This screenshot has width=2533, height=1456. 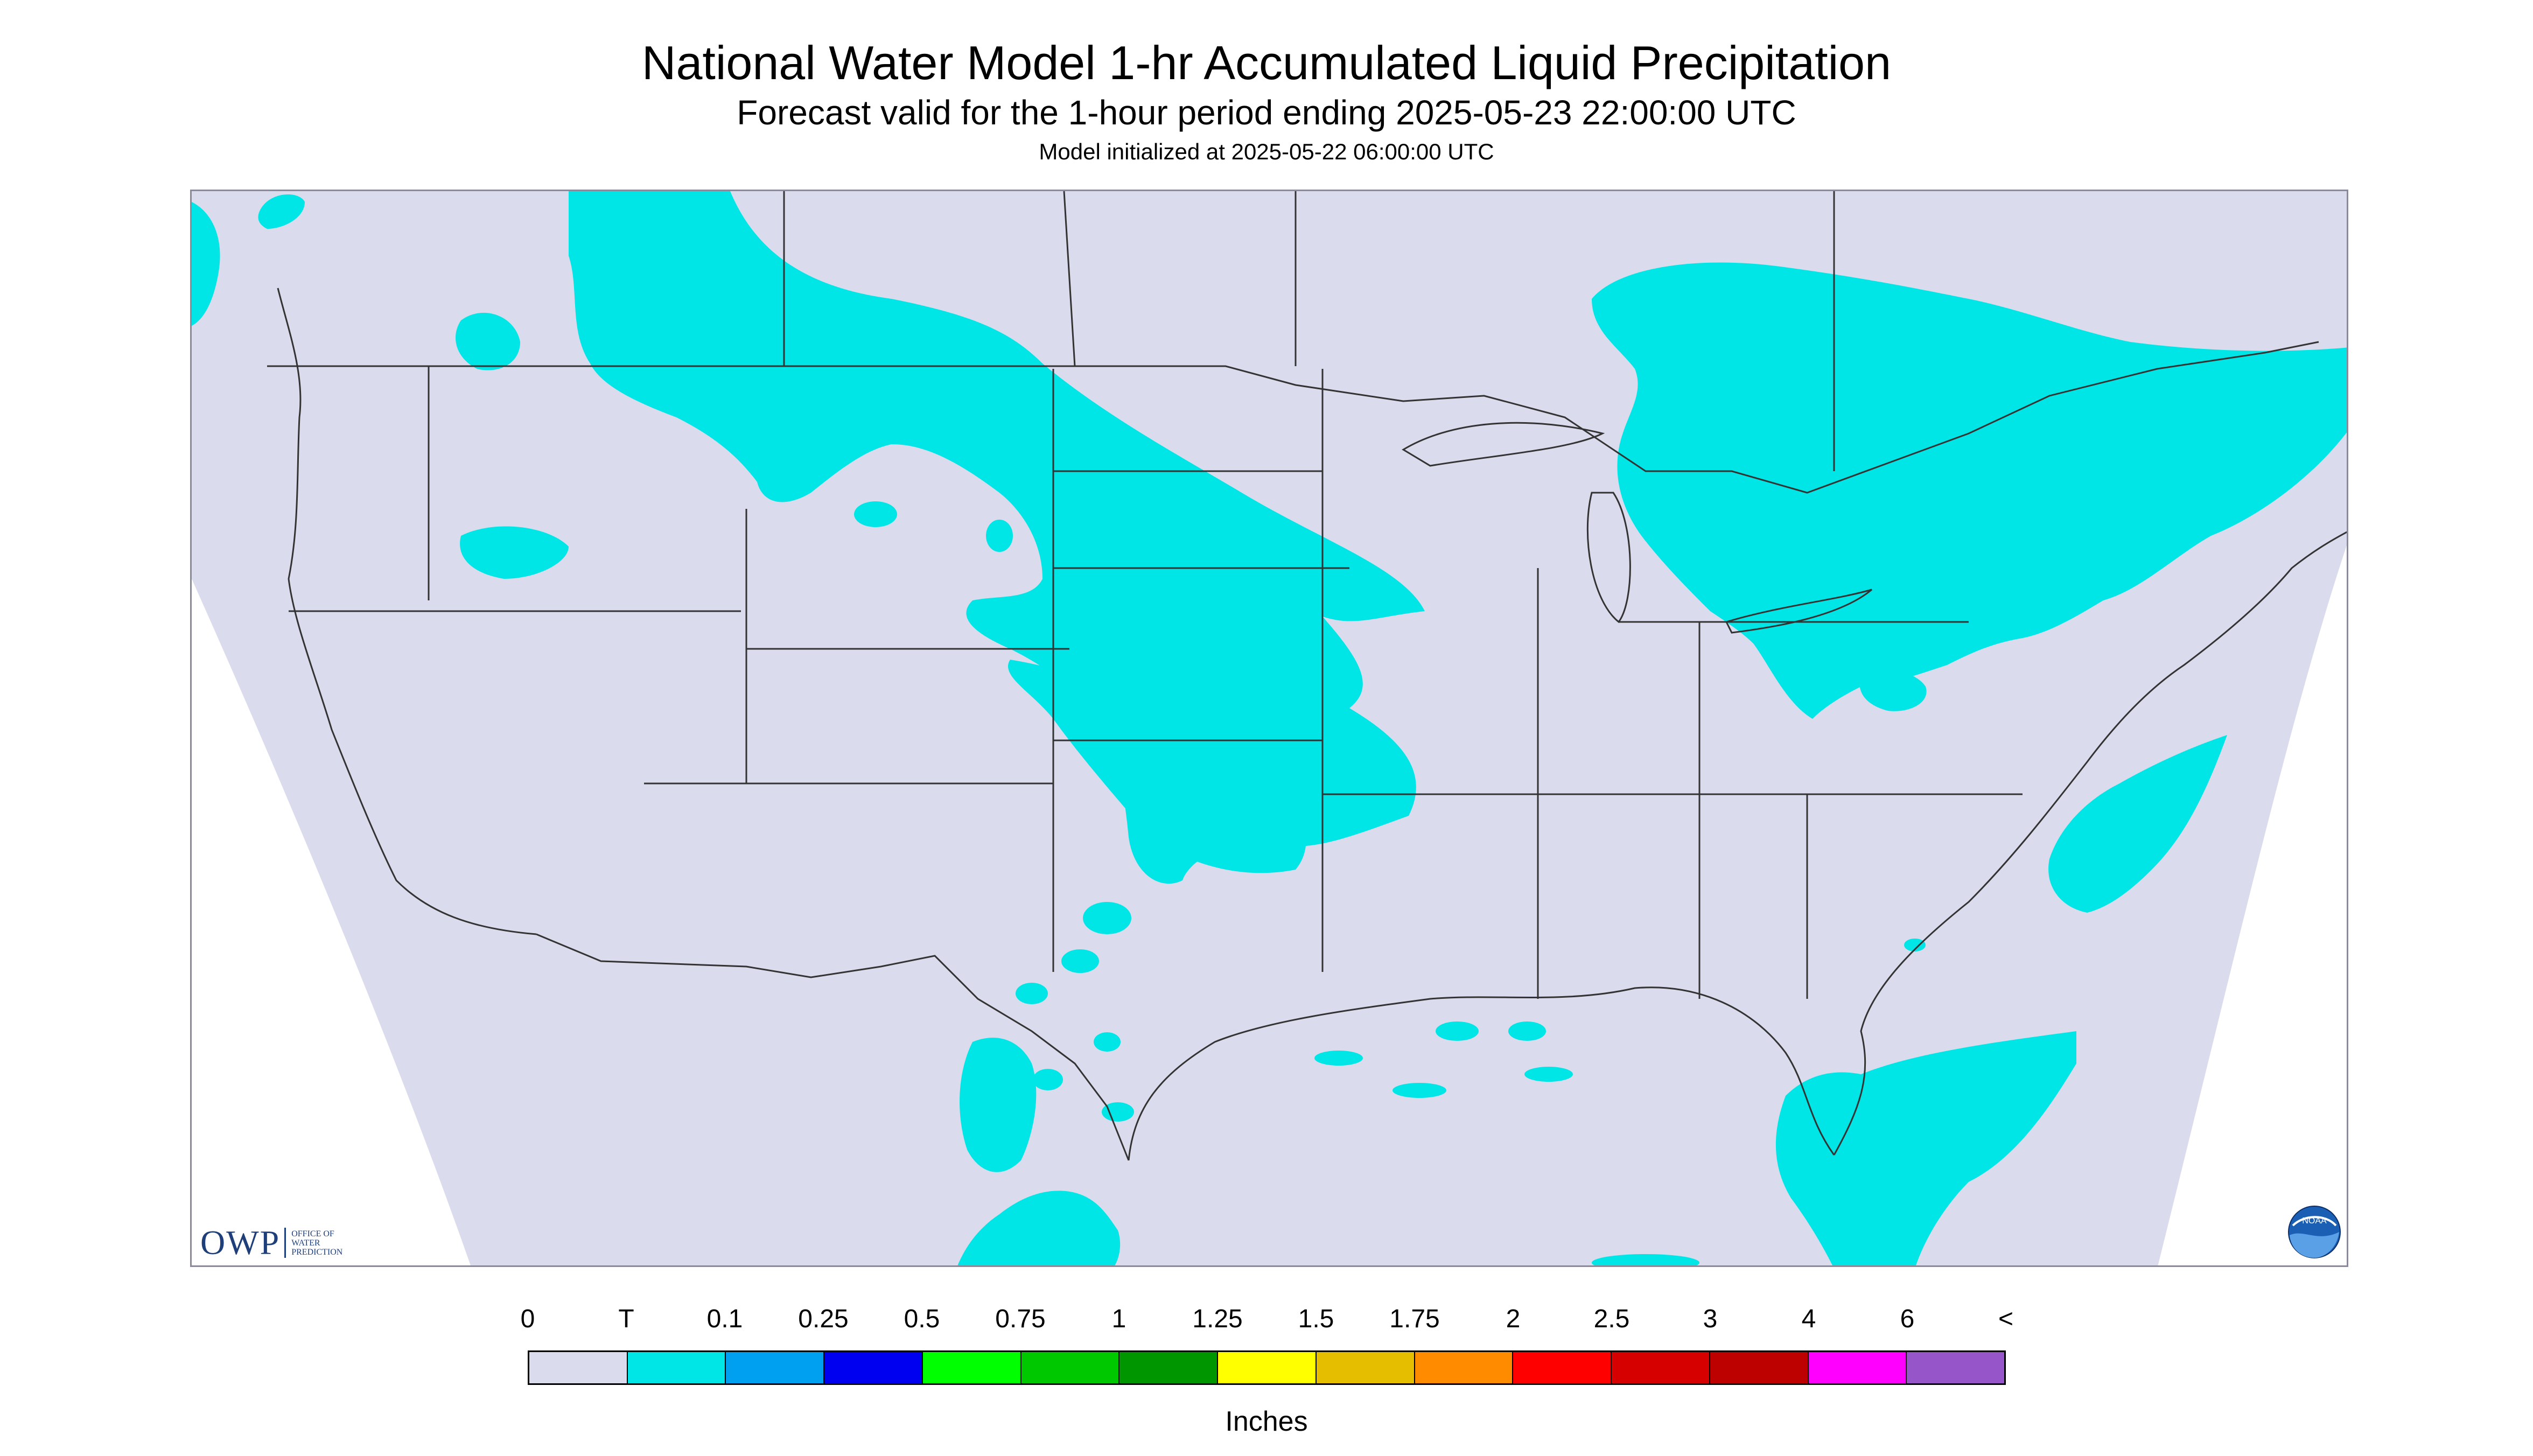 What do you see at coordinates (1798, 611) in the screenshot?
I see `lake-erie` at bounding box center [1798, 611].